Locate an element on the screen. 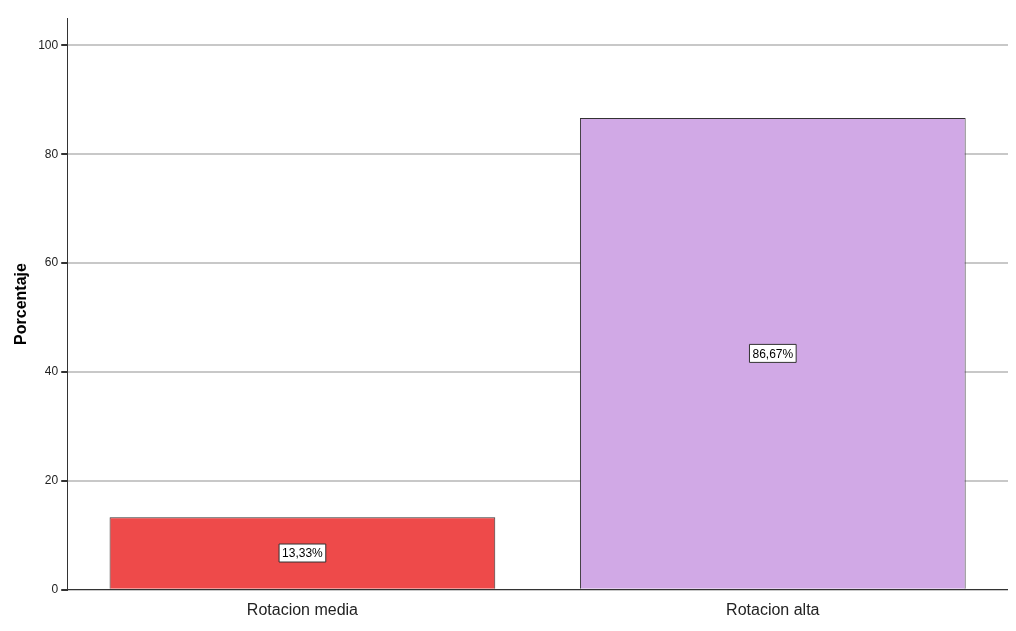 The height and width of the screenshot is (631, 1016). y-tick-label: 80 is located at coordinates (51, 153).